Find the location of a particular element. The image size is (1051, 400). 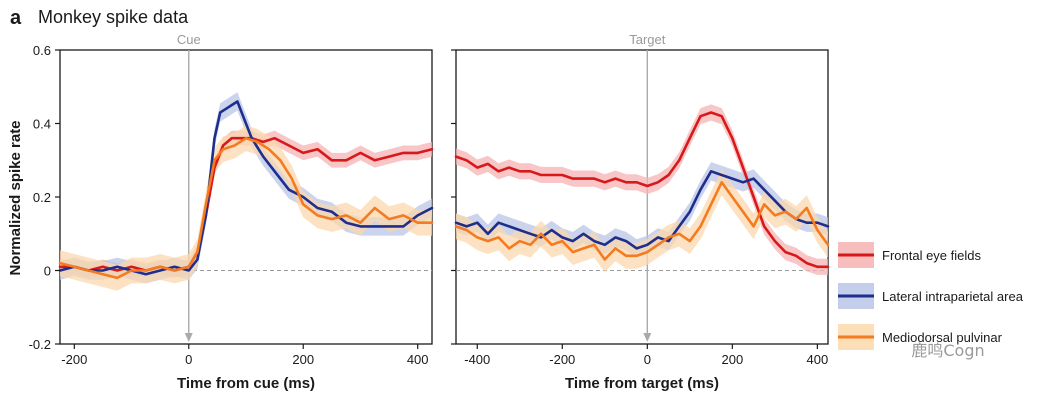

legend-label: Lateral intraparietal area is located at coordinates (953, 296).